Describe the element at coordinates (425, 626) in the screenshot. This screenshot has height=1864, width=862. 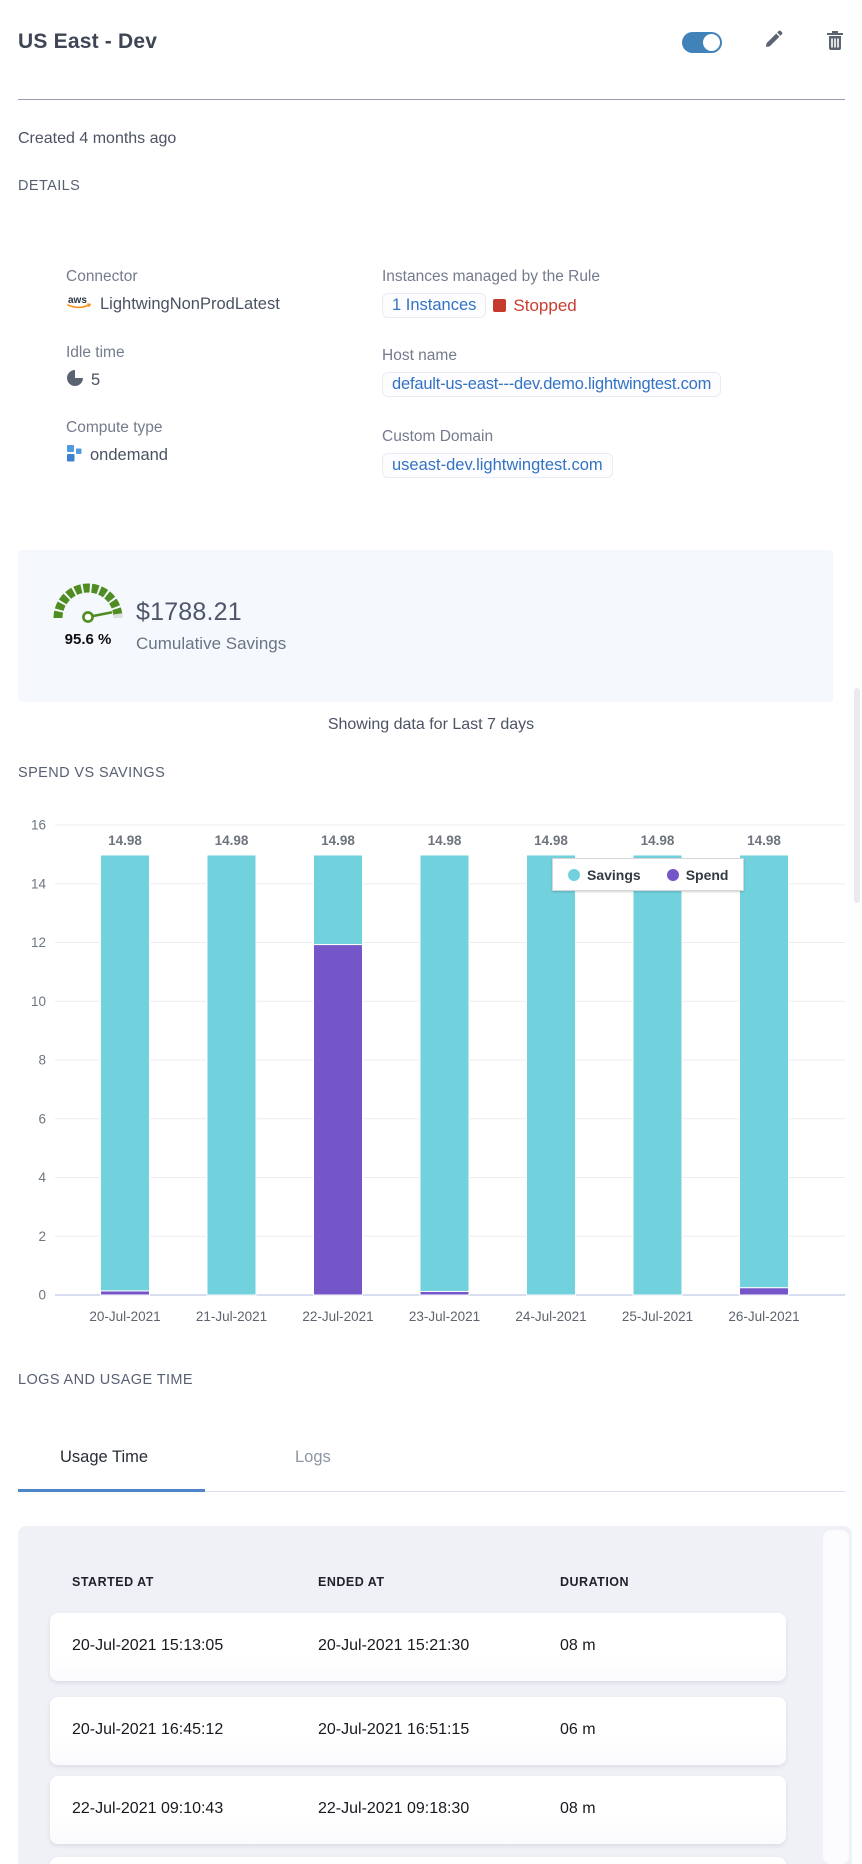
I see `cumulative-savings-card: 95.6 % $1788.21 Cumulative Savings` at that location.